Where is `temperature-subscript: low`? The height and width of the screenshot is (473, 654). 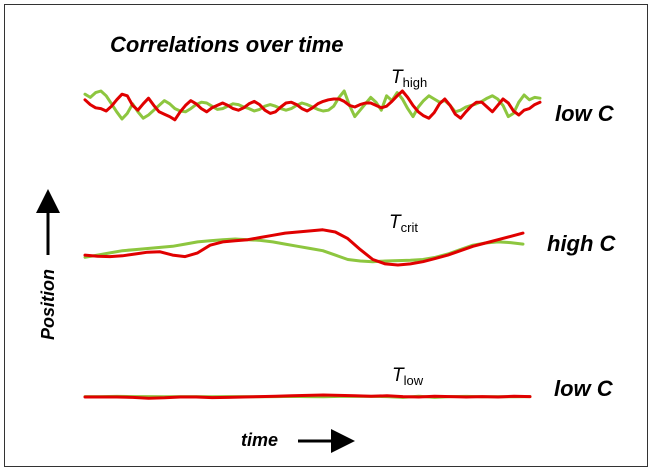 temperature-subscript: low is located at coordinates (414, 380).